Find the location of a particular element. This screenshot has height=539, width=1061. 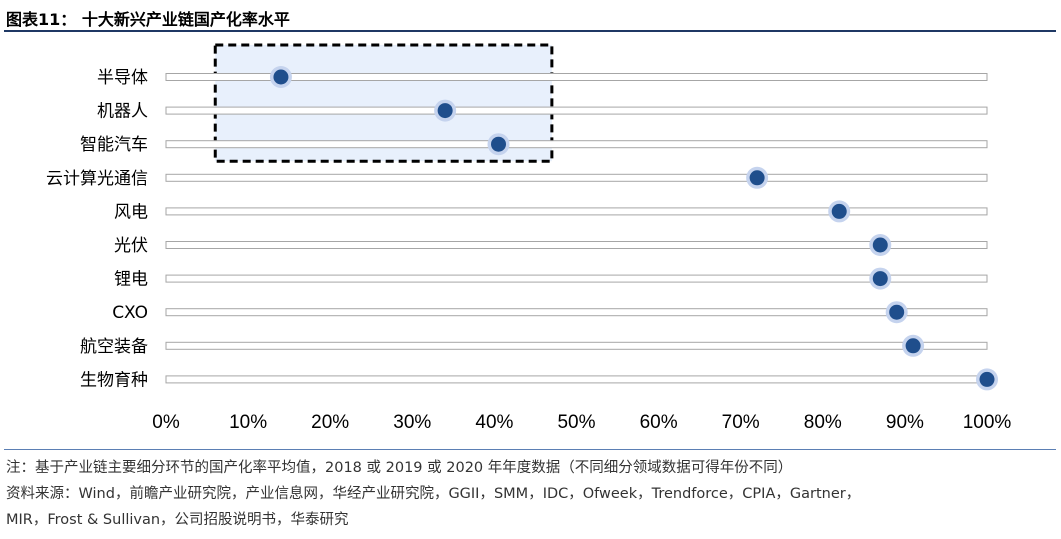

x-tick-label: 70% is located at coordinates (741, 422).